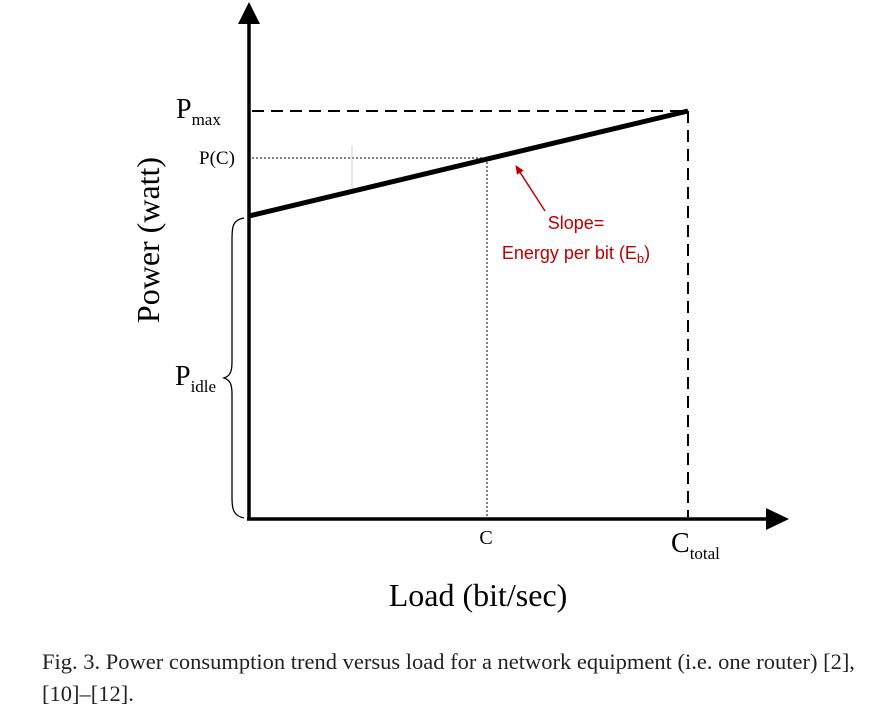  Describe the element at coordinates (576, 254) in the screenshot. I see `slope-annotation-line2: Energy per bit (Eb)` at that location.